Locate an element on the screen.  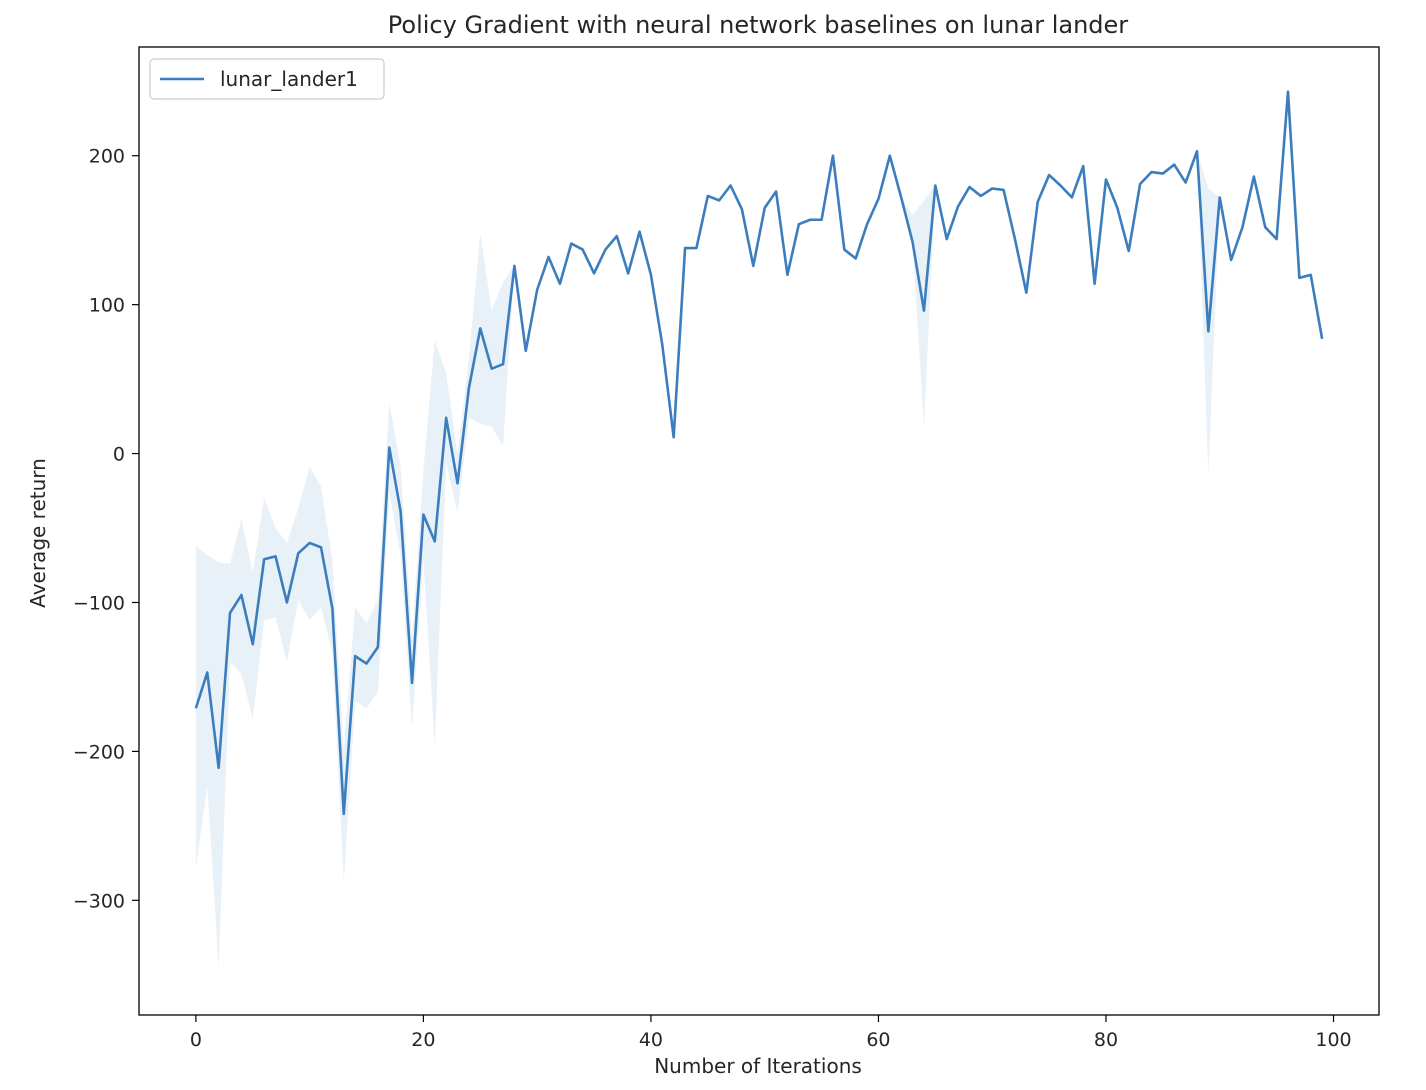
x-tick-label: 80 is located at coordinates (1106, 1040).